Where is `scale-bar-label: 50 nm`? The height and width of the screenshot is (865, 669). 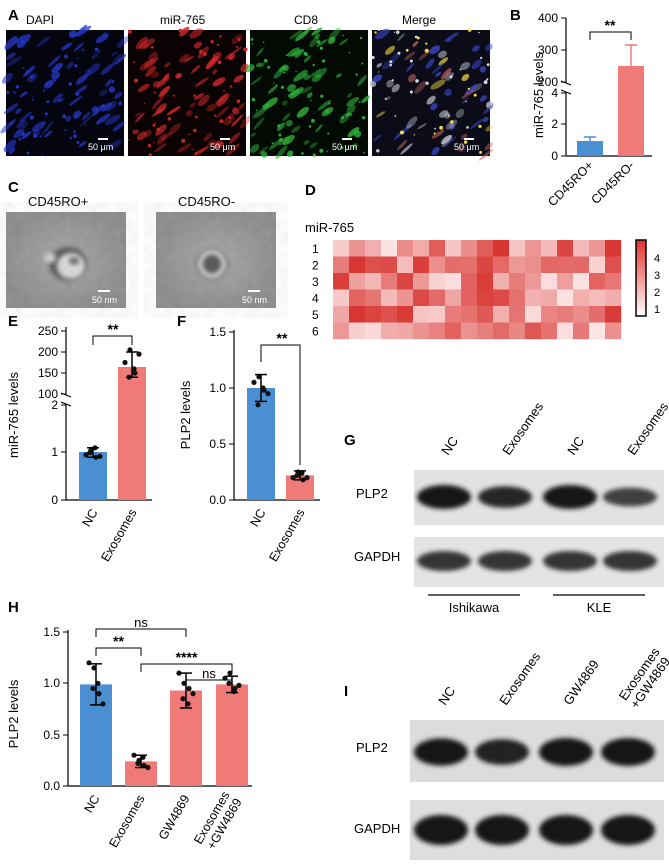
scale-bar-label: 50 nm is located at coordinates (104, 300).